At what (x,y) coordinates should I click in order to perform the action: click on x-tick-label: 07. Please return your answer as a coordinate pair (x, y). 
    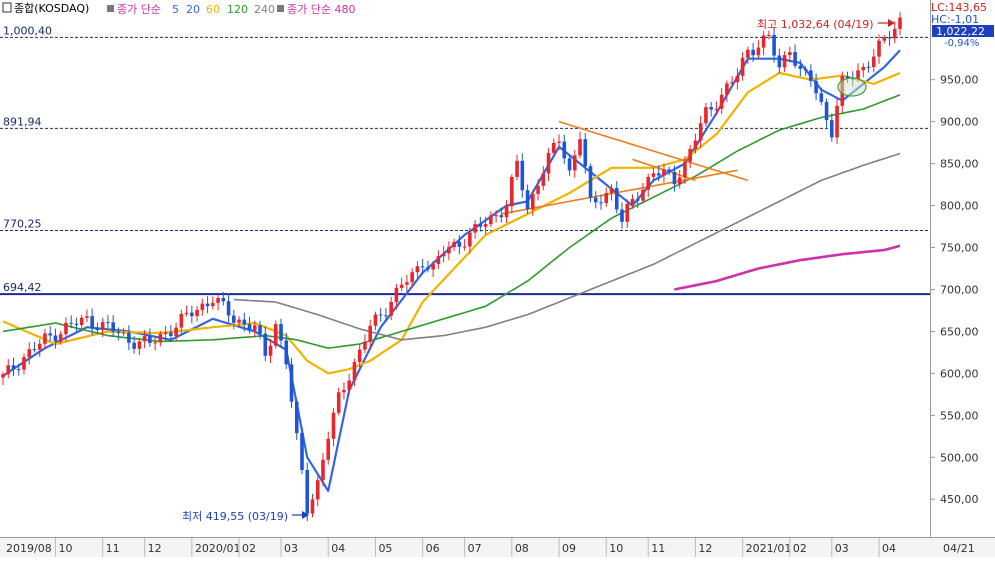
    Looking at the image, I should click on (475, 548).